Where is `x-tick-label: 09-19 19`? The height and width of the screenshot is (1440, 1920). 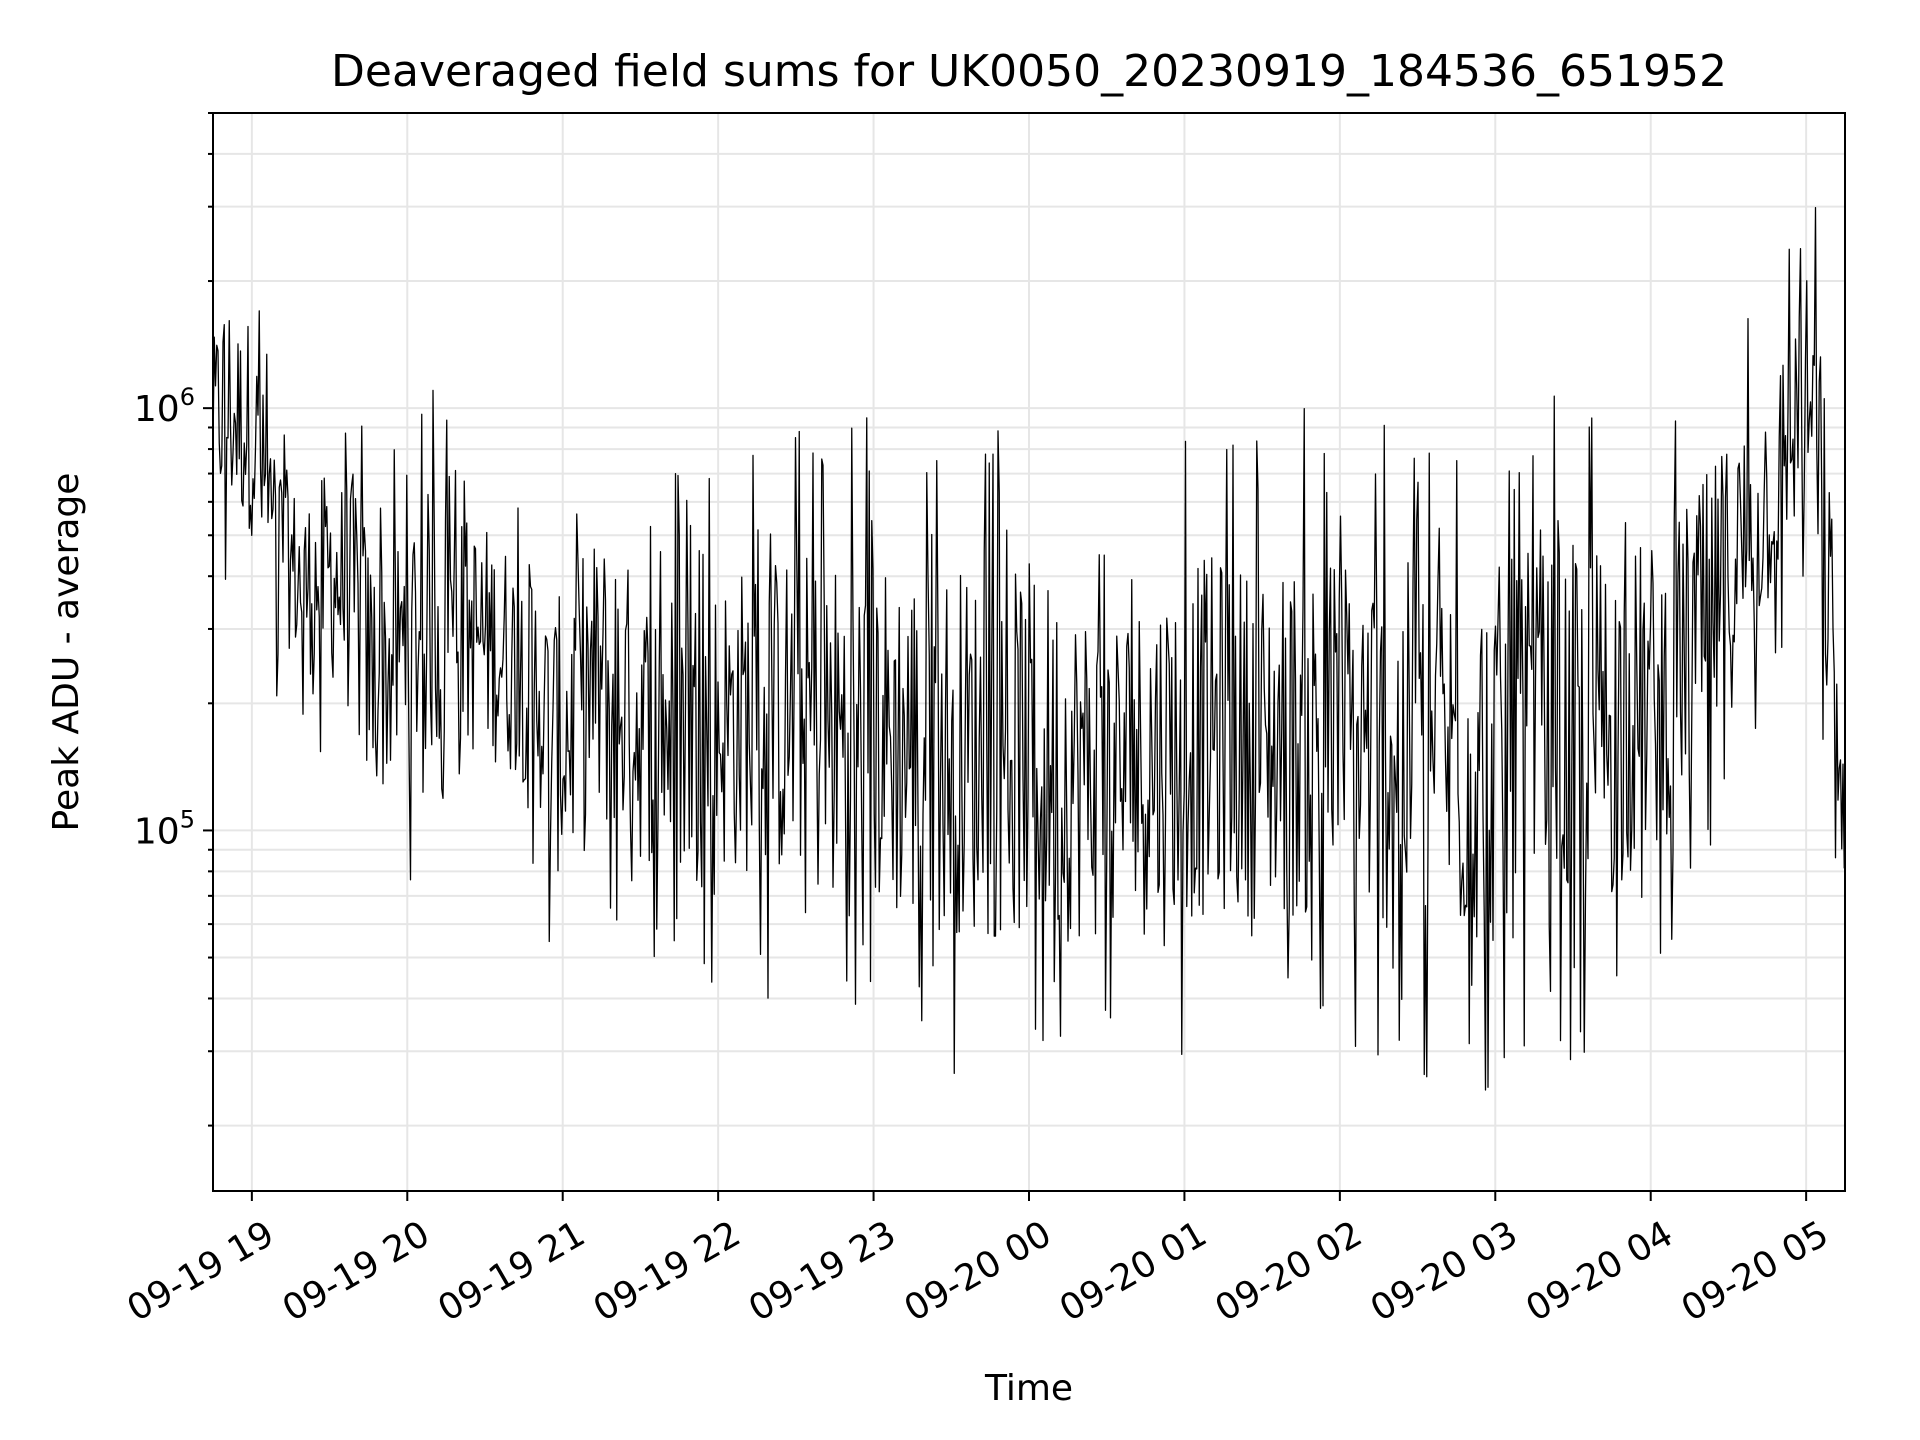
x-tick-label: 09-19 19 is located at coordinates (200, 1271).